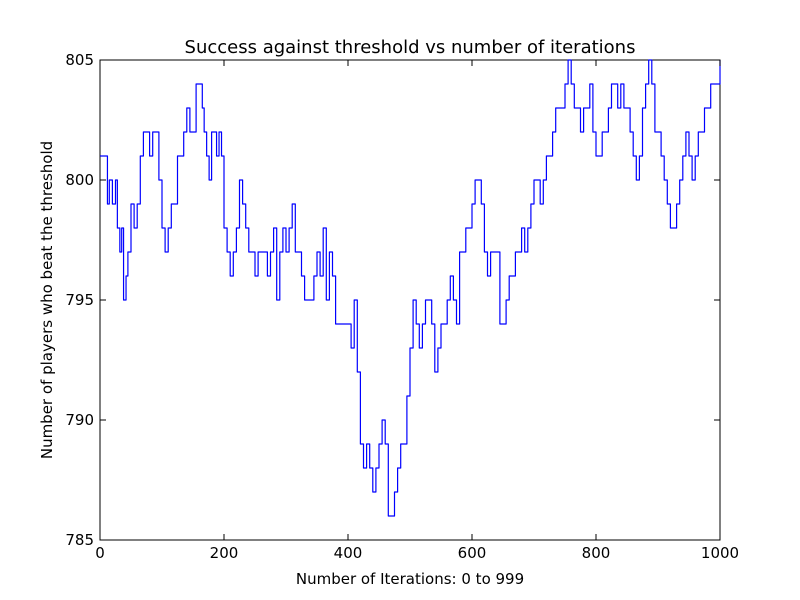 Image resolution: width=800 pixels, height=600 pixels. What do you see at coordinates (79, 180) in the screenshot?
I see `y-tick-label: 800` at bounding box center [79, 180].